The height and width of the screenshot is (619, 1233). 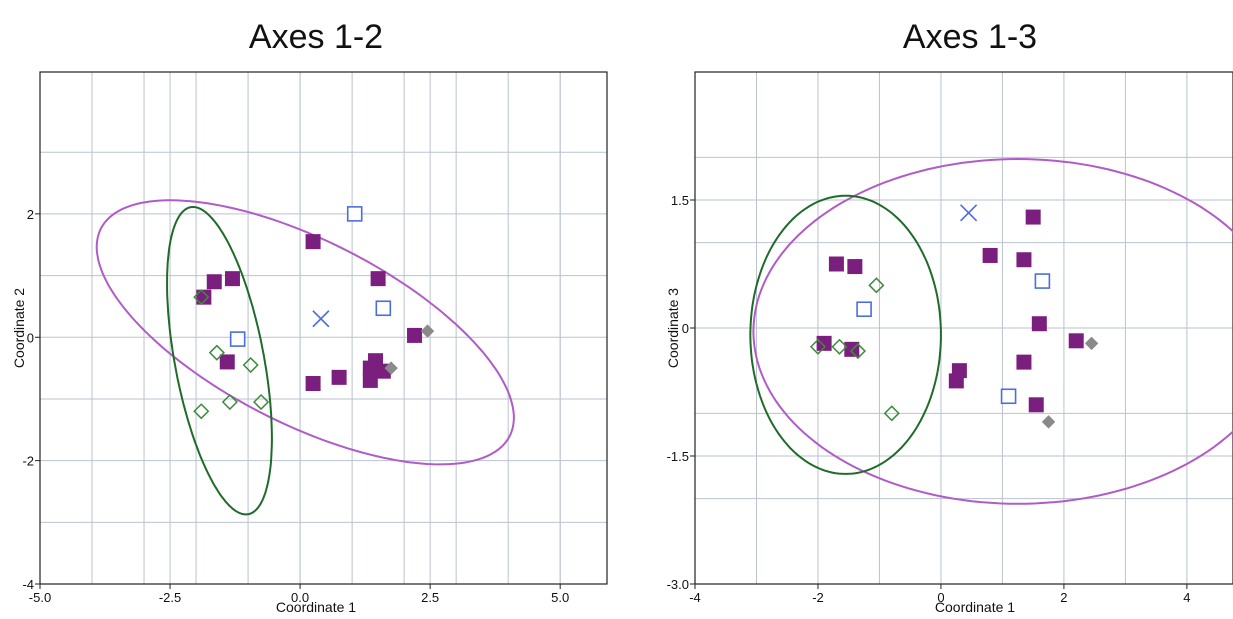 What do you see at coordinates (678, 456) in the screenshot?
I see `y-tick-label: -1.5` at bounding box center [678, 456].